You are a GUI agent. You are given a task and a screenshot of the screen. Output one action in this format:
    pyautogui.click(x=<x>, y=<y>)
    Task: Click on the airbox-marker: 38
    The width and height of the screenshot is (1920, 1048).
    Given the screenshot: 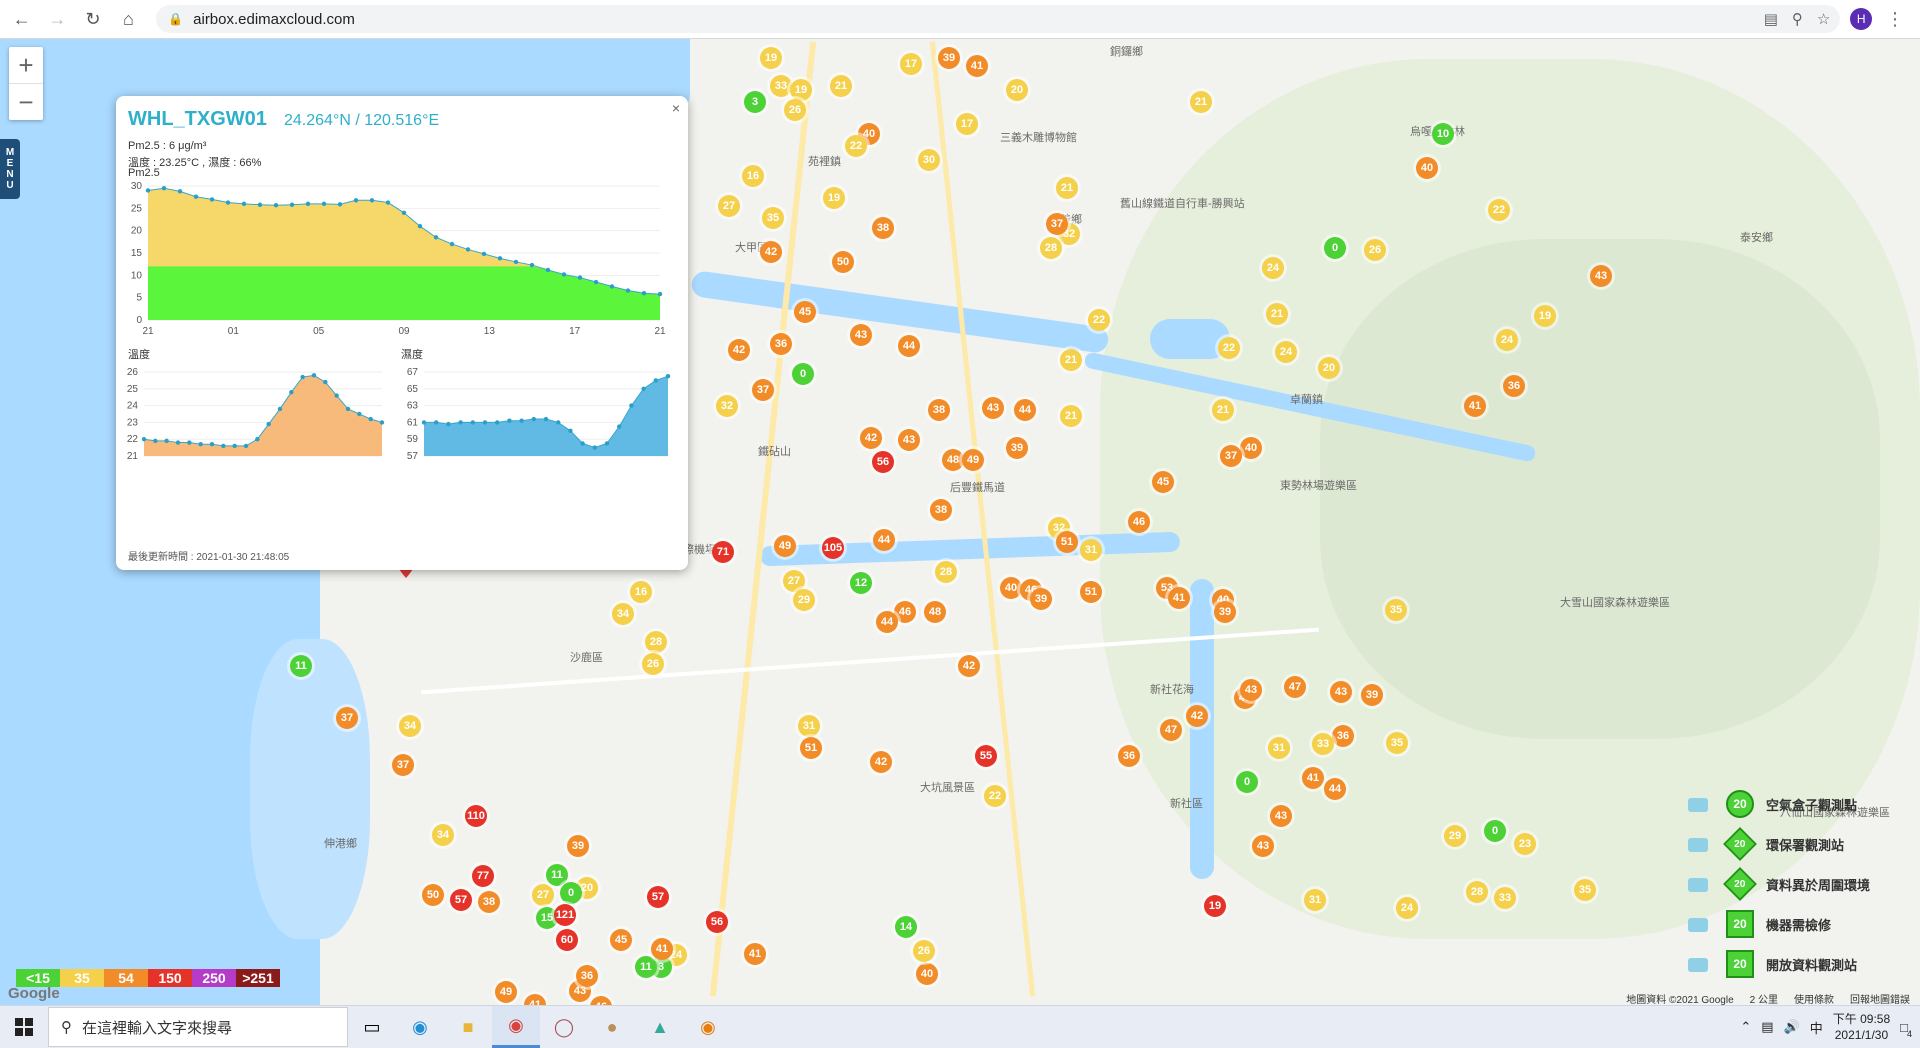 What is the action you would take?
    pyautogui.click(x=489, y=902)
    